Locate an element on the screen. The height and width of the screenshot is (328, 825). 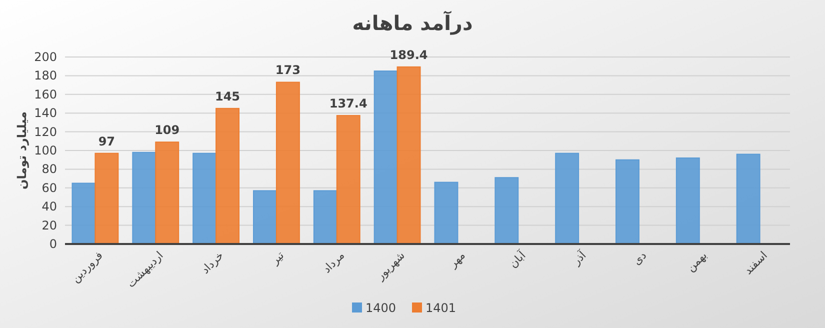
data-label: 189.4 is located at coordinates (409, 55).